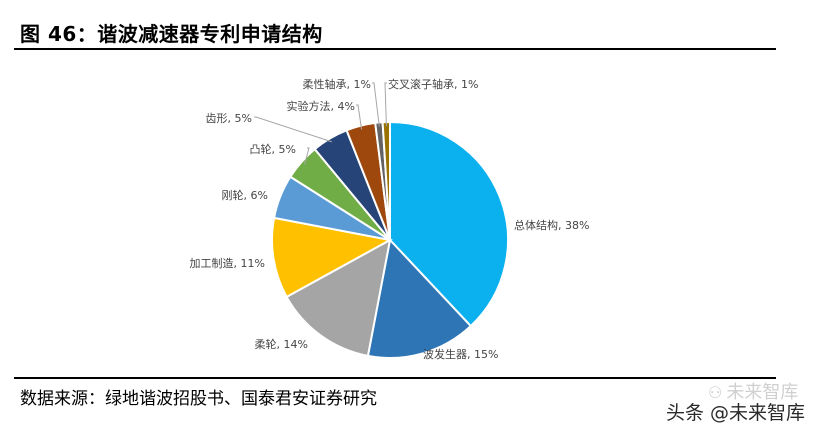 Image resolution: width=840 pixels, height=432 pixels. I want to click on watermark: 头条 @未来智库, so click(736, 413).